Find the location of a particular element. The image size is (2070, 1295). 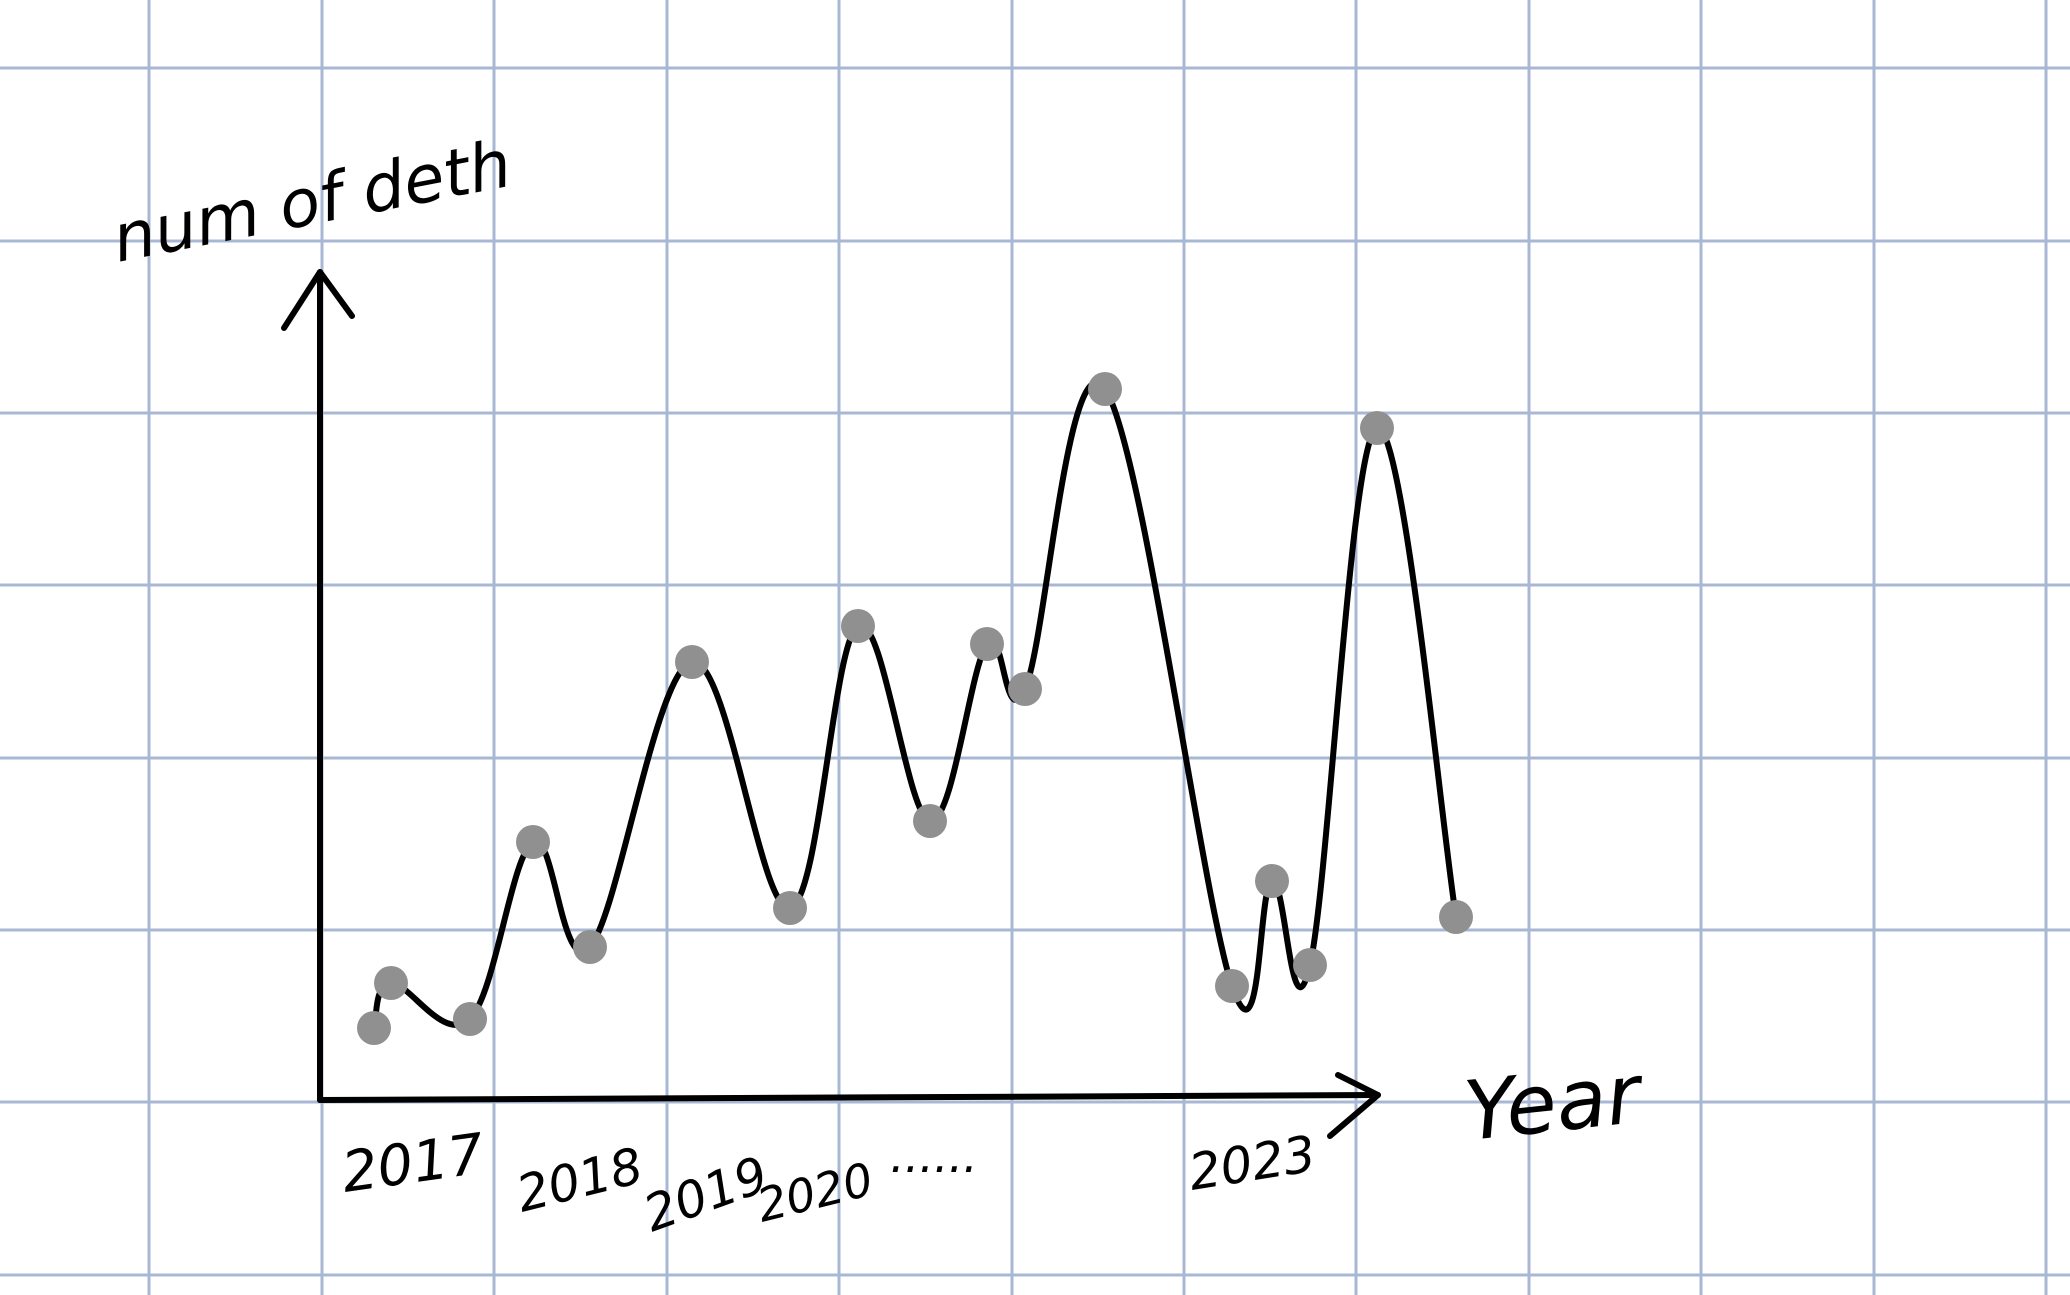

x-axis-label: Year is located at coordinates (1554, 1103).